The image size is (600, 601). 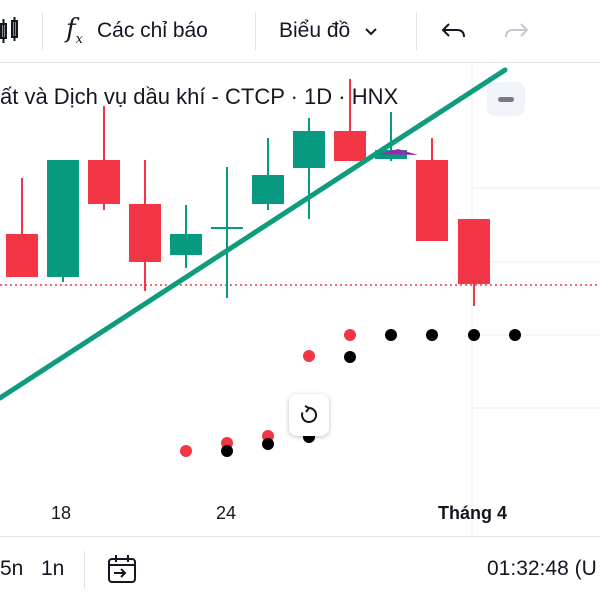 I want to click on candles-icon, so click(x=10, y=31).